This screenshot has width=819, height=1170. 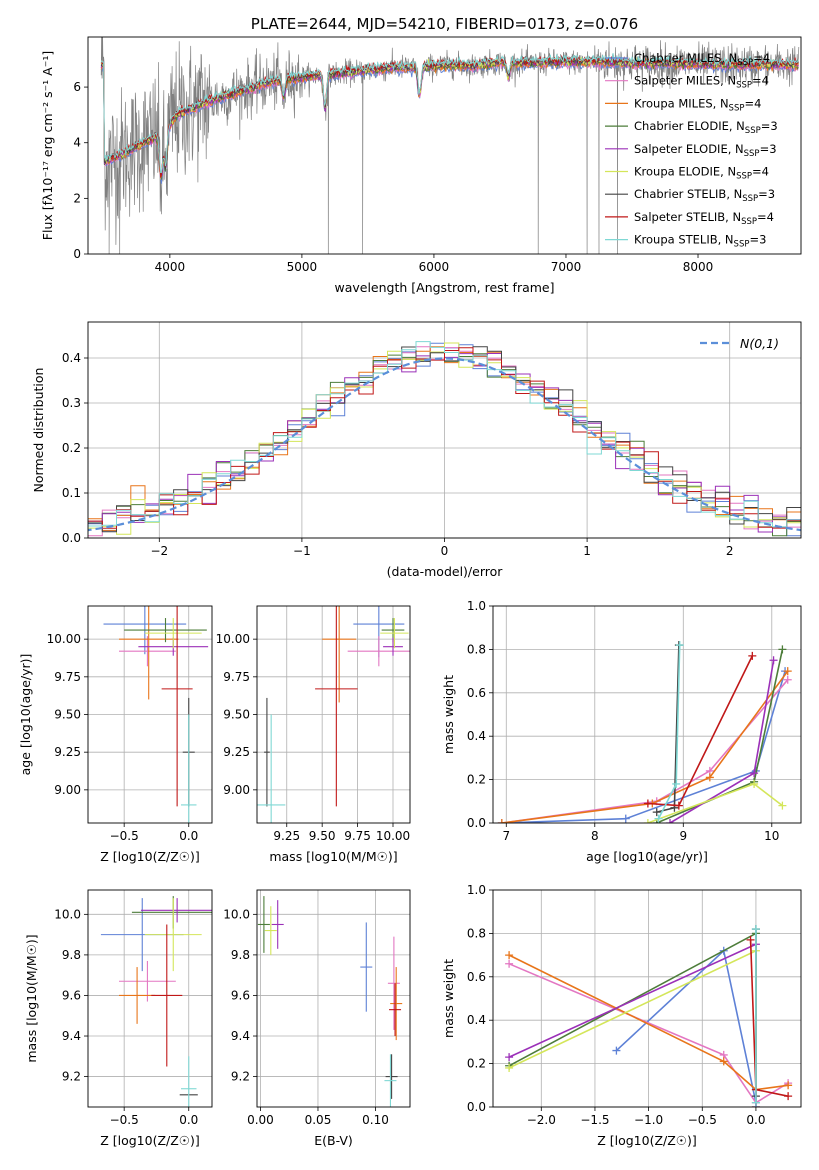 I want to click on legend-entry: Salpeter ELODIE, NSSP=3, so click(x=705, y=150).